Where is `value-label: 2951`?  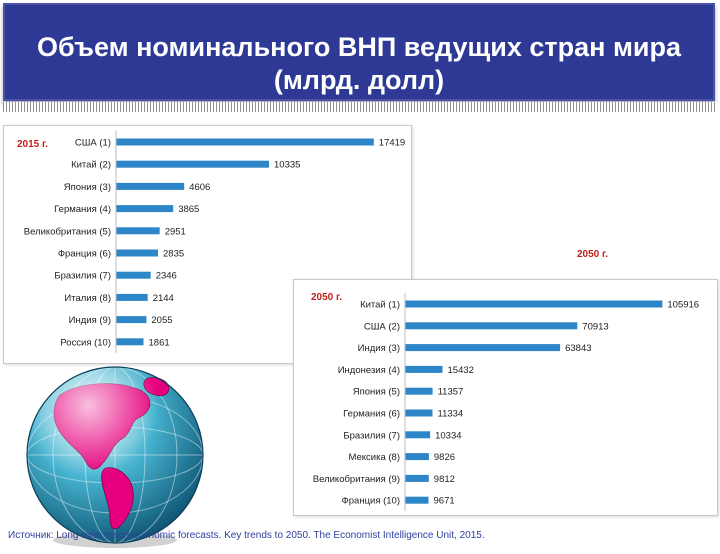
value-label: 2951 is located at coordinates (175, 231).